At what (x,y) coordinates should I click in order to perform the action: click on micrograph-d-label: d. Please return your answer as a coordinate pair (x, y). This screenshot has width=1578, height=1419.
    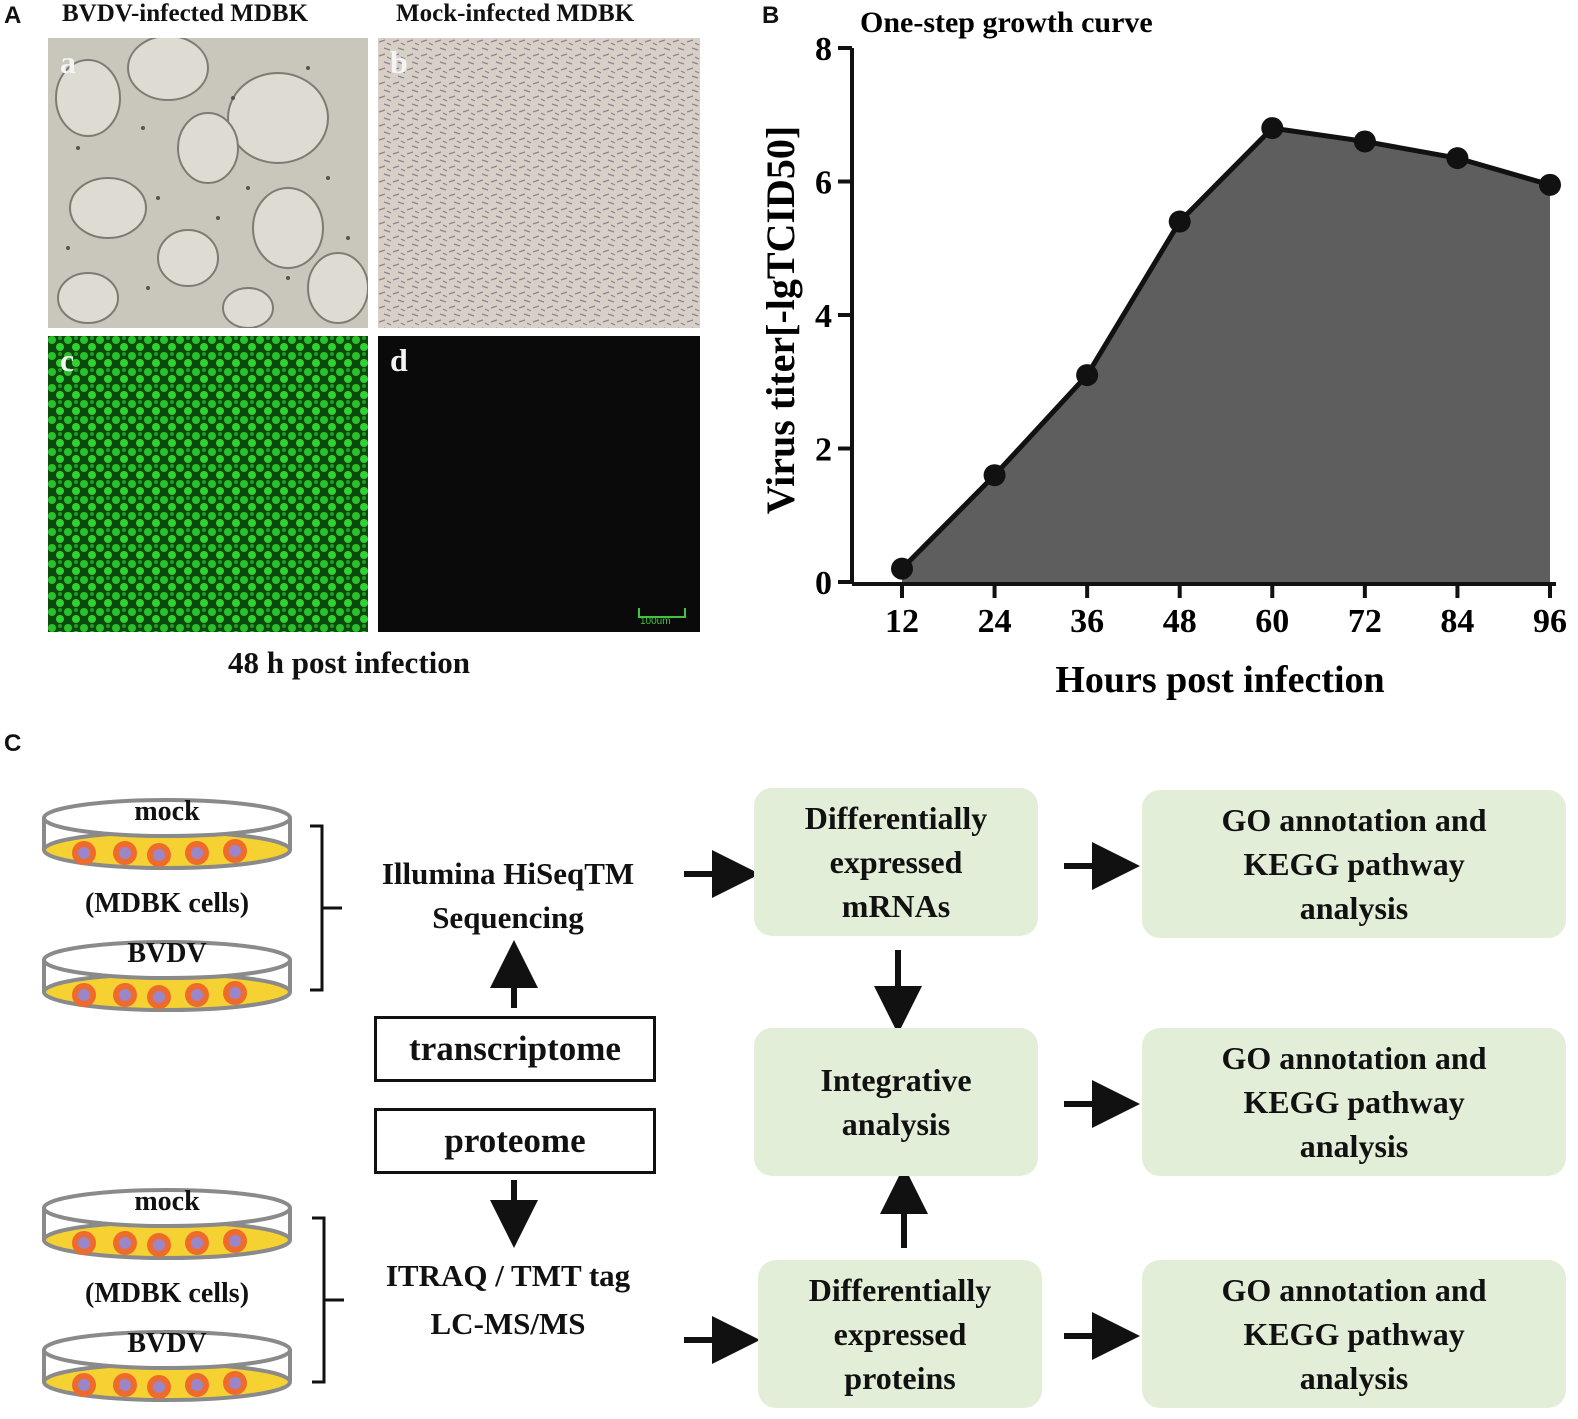
    Looking at the image, I should click on (399, 360).